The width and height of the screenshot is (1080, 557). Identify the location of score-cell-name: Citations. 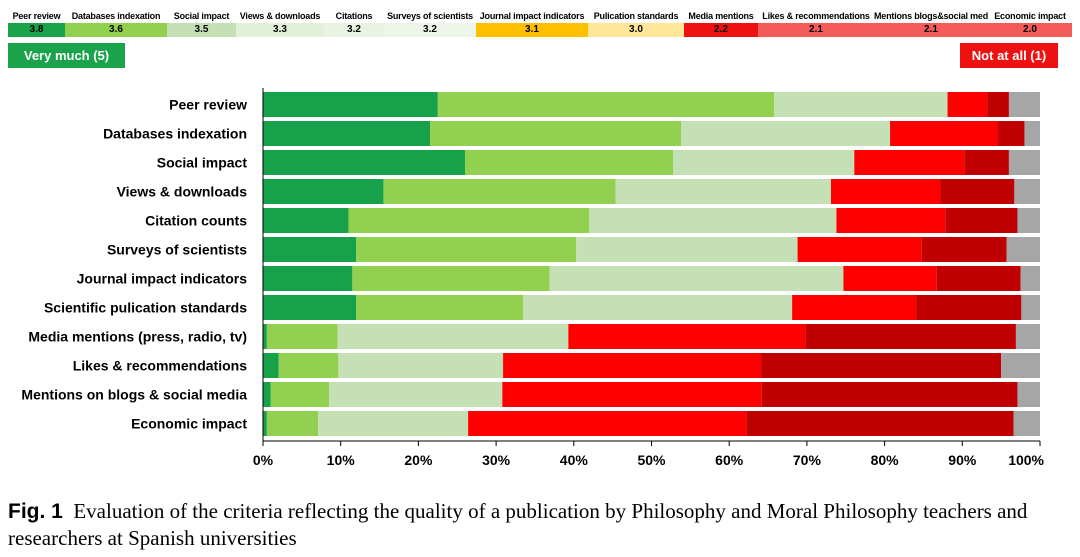
(354, 16).